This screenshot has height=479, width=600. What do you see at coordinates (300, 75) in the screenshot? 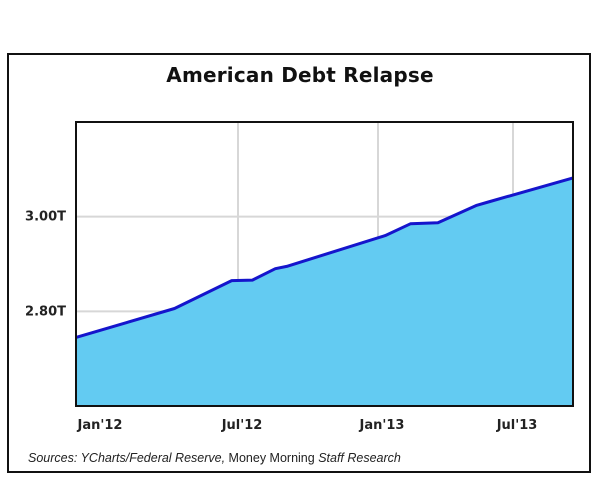
I see `chart-title: American Debt Relapse` at bounding box center [300, 75].